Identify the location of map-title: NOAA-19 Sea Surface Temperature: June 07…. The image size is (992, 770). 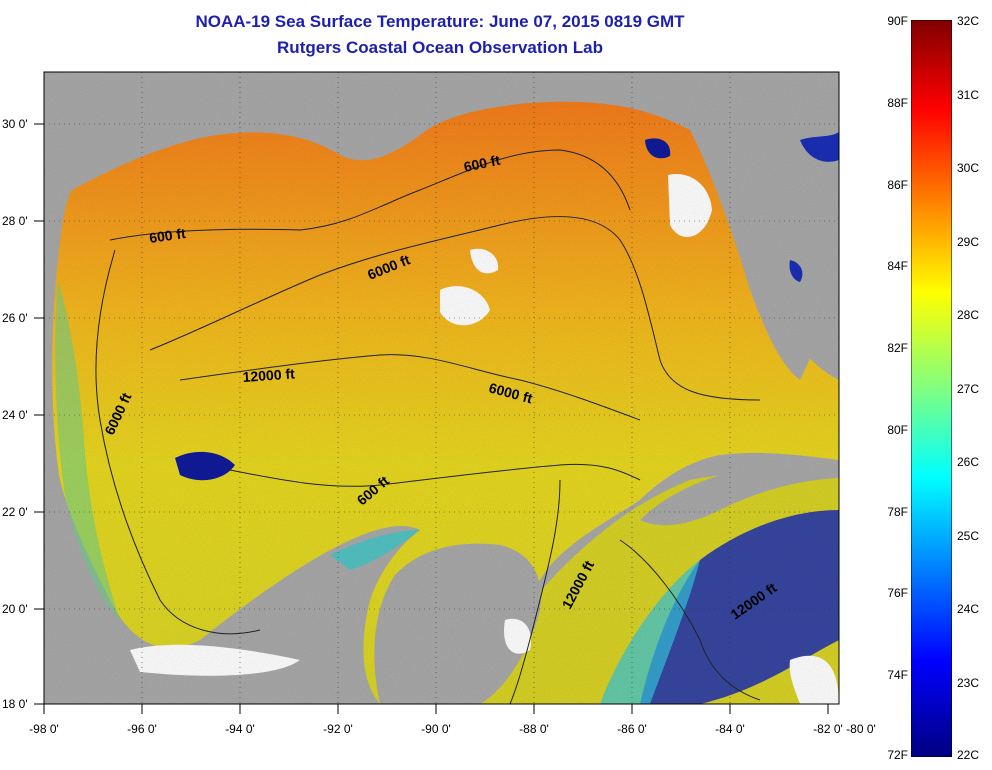
(440, 21).